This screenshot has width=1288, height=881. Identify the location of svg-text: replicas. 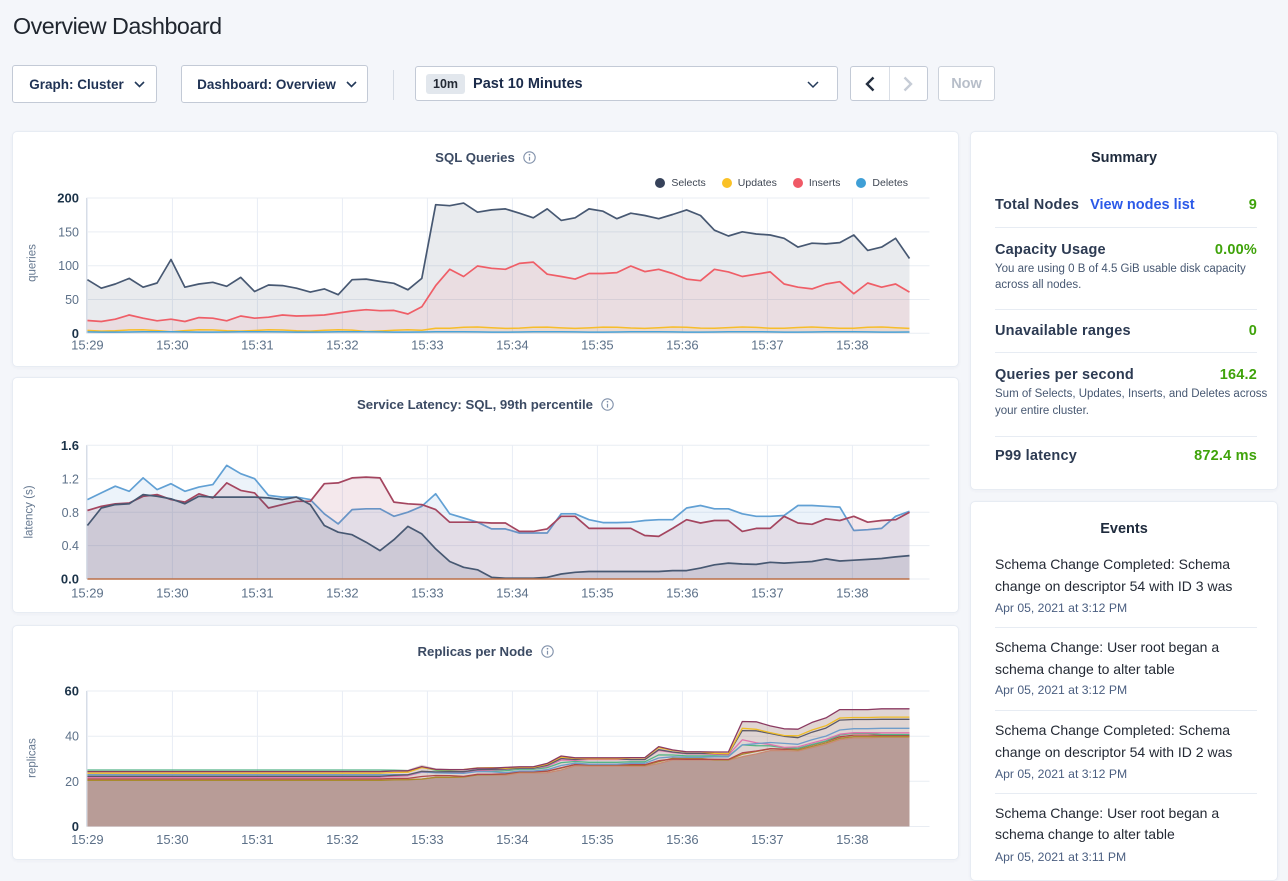
(33, 758).